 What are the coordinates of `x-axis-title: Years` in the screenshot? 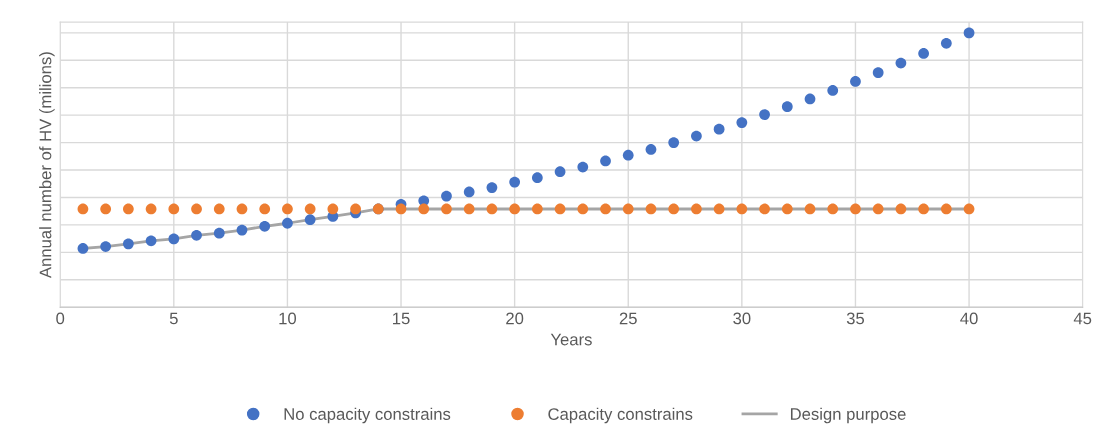 It's located at (571, 339).